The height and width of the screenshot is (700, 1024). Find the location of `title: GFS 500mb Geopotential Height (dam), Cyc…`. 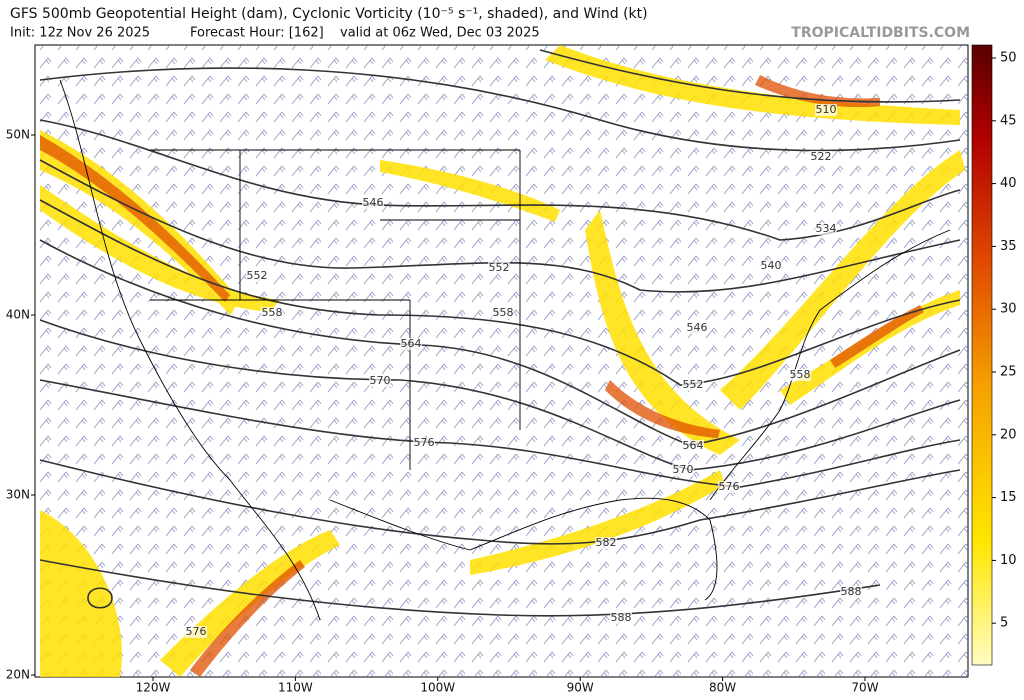

title: GFS 500mb Geopotential Height (dam), Cyc… is located at coordinates (329, 14).